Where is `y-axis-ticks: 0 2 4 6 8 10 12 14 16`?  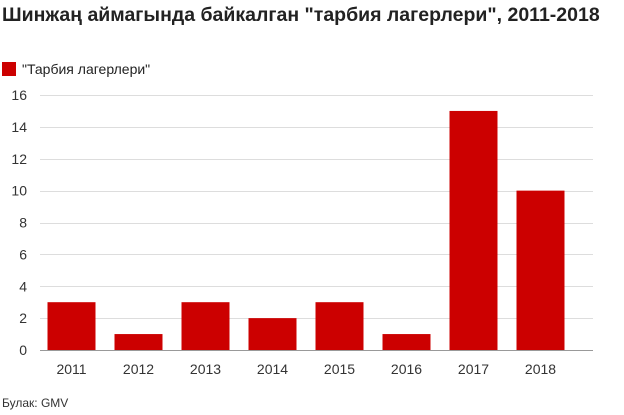
y-axis-ticks: 0 2 4 6 8 10 12 14 16 is located at coordinates (19, 222).